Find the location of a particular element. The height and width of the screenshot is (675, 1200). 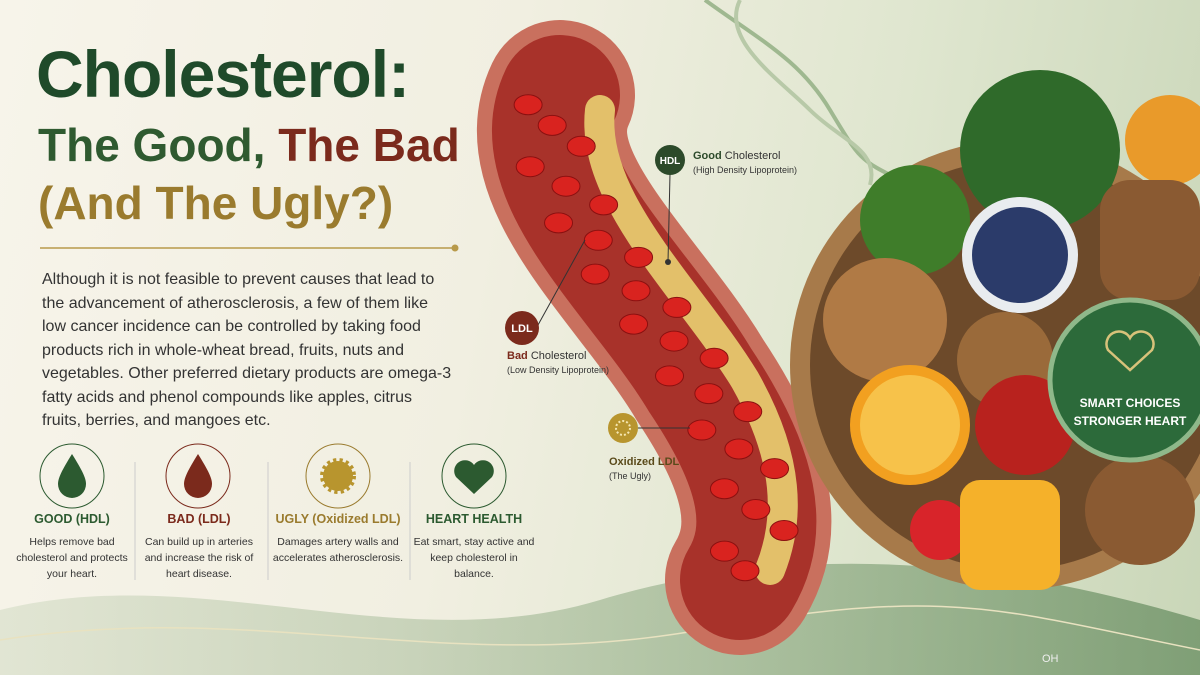

title: Cholesterol: is located at coordinates (223, 74).